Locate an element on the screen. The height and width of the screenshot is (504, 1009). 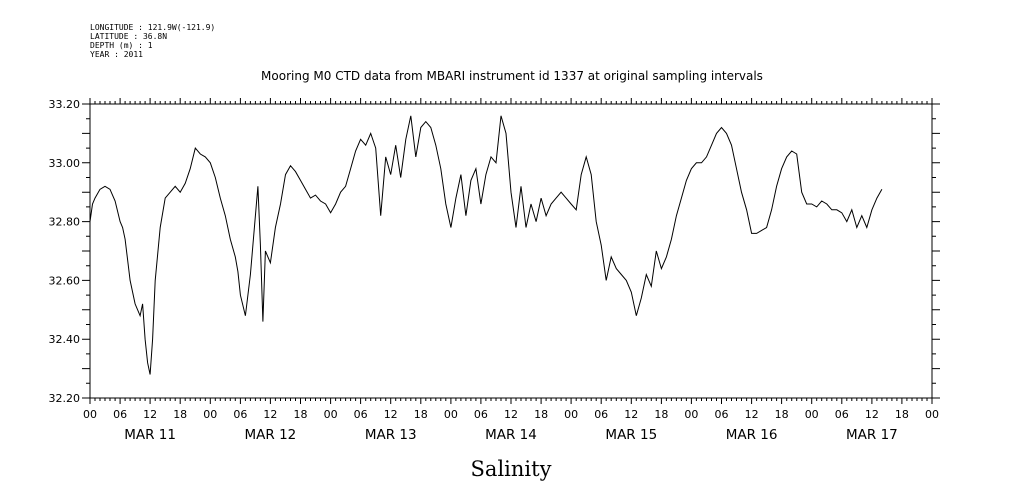
day-label: MAR 11 is located at coordinates (150, 435).